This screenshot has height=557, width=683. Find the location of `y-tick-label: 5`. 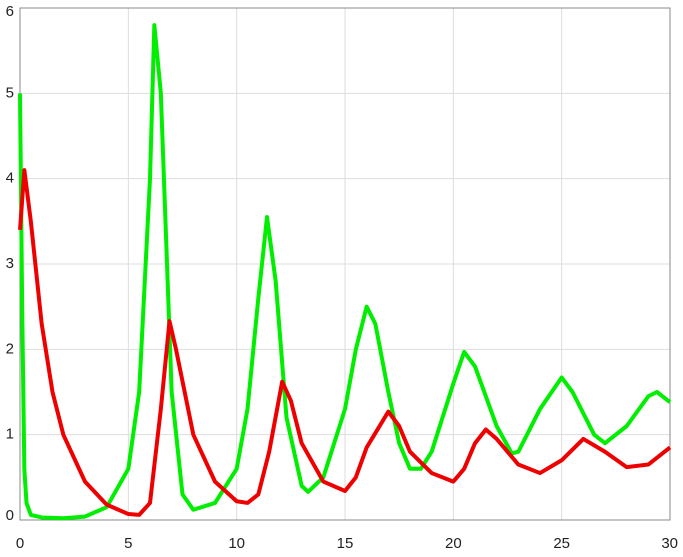

y-tick-label: 5 is located at coordinates (10, 92).